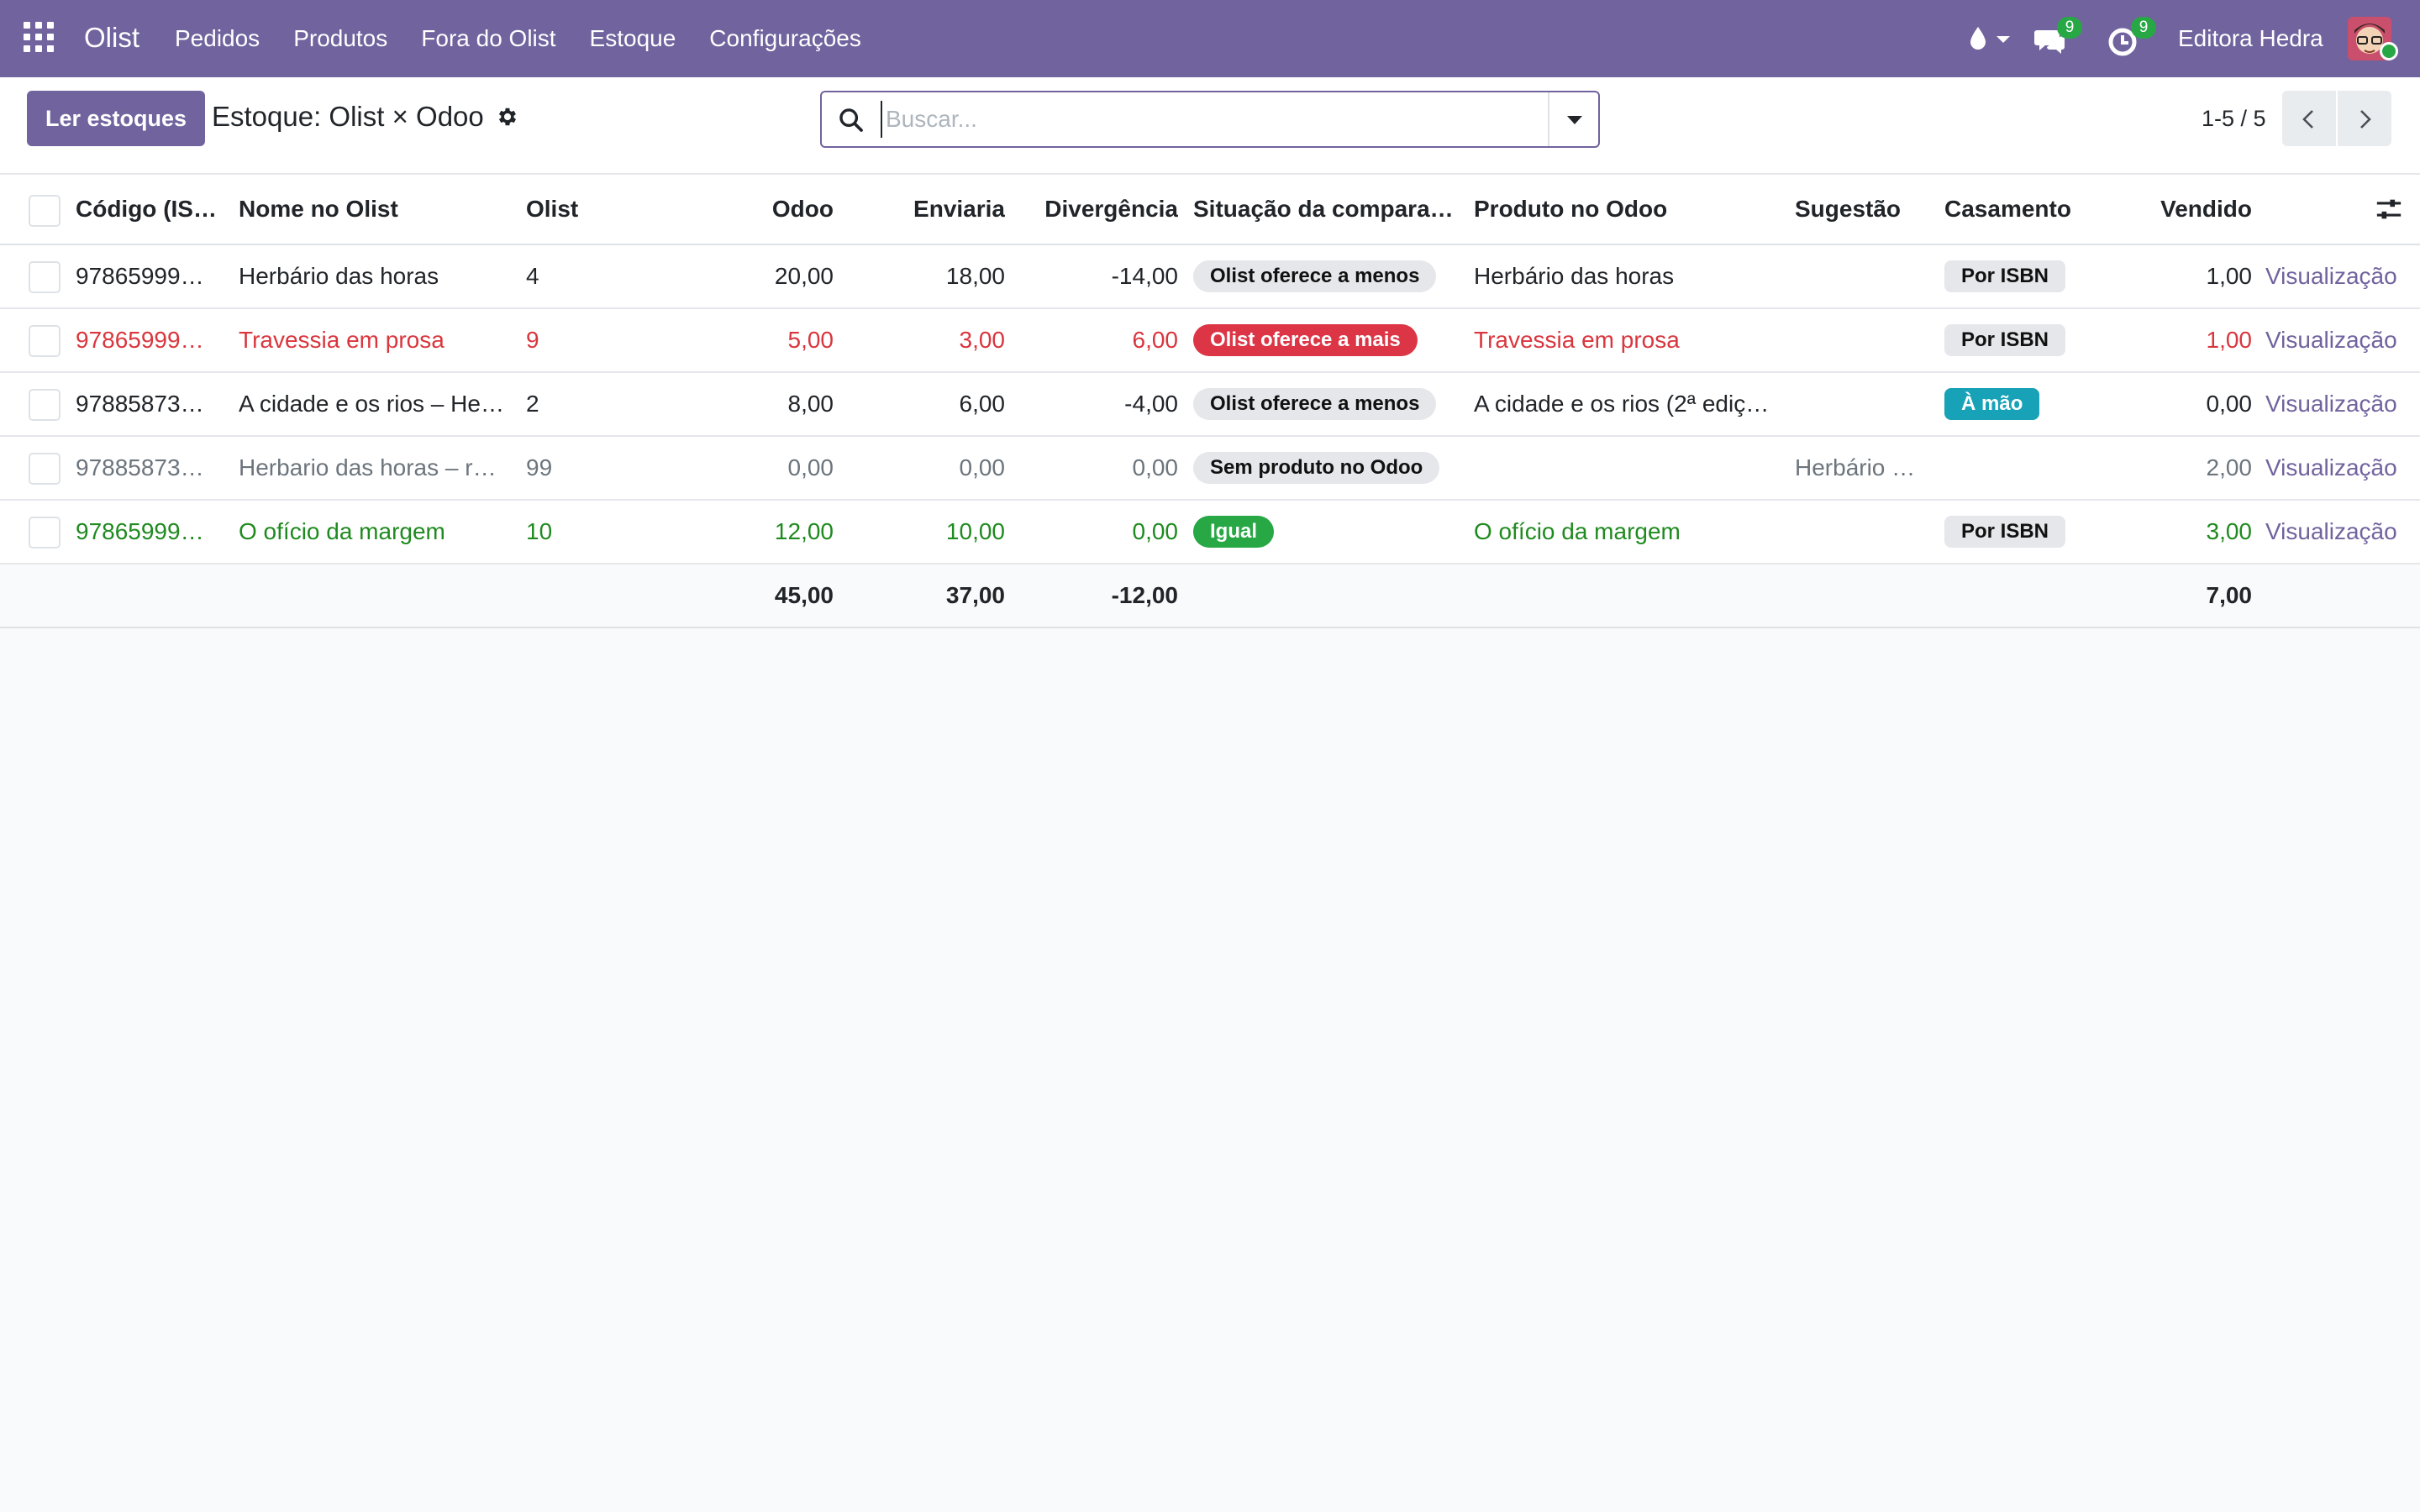 The image size is (2420, 1512). Describe the element at coordinates (785, 38) in the screenshot. I see `menu-item-configuracoes: Configurações` at that location.